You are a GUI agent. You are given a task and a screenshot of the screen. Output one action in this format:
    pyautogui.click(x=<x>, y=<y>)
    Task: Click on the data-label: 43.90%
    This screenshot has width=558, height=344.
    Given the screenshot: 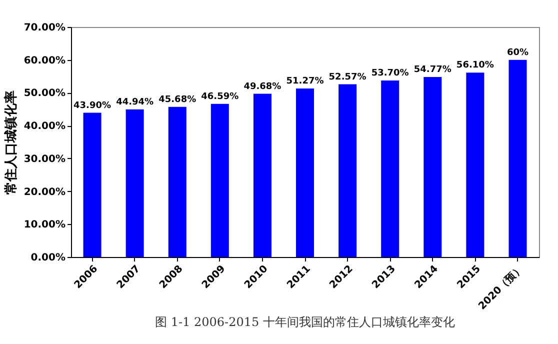 What is the action you would take?
    pyautogui.click(x=93, y=105)
    